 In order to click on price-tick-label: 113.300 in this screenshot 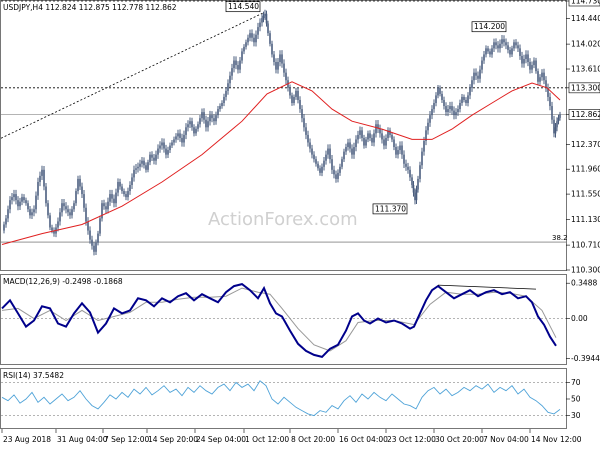, I will do `click(585, 87)`.